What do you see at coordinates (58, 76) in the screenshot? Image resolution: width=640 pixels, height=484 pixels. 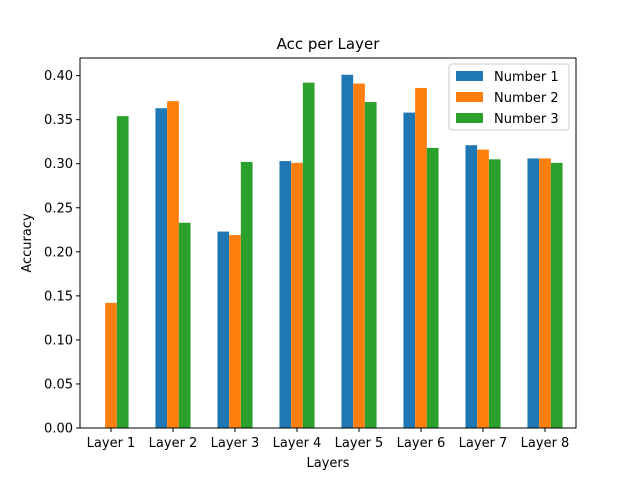 I see `y-tick-label: 0.40` at bounding box center [58, 76].